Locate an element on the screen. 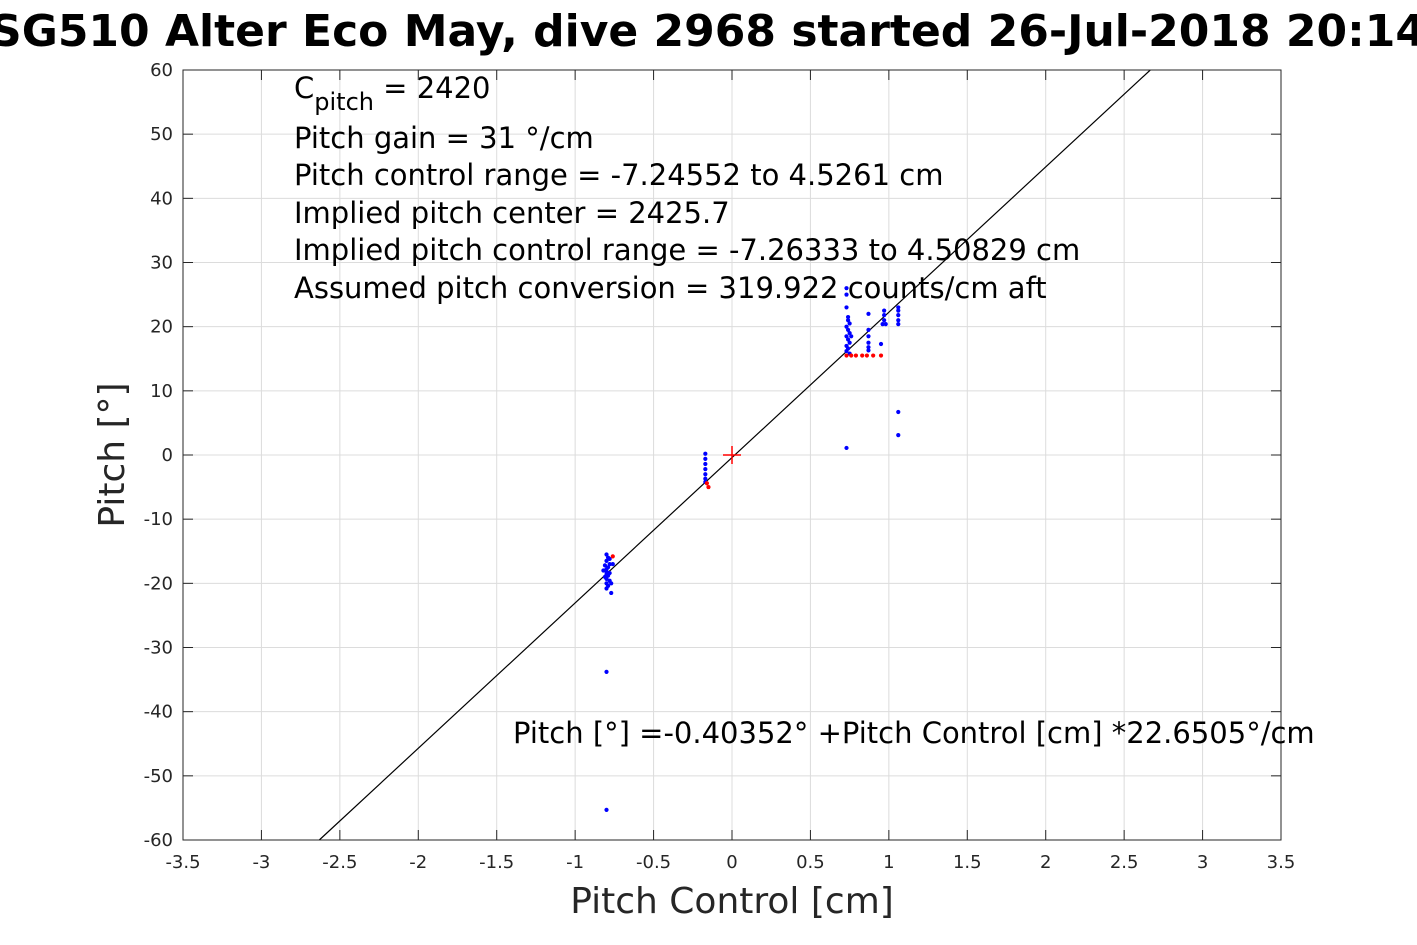 Image resolution: width=1417 pixels, height=945 pixels. c-pitch-annotation: Cpitch = 2420 is located at coordinates (392, 93).